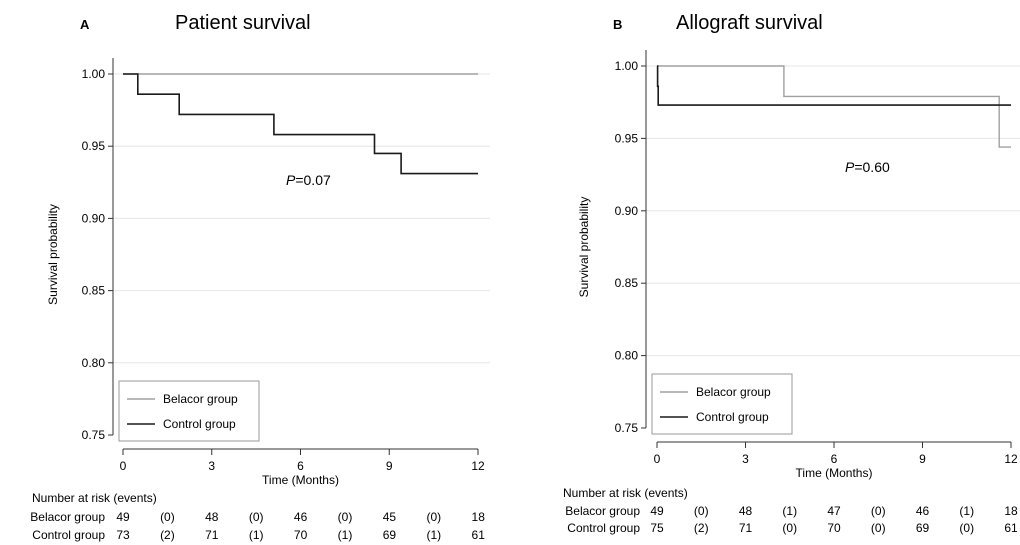 This screenshot has height=545, width=1020. What do you see at coordinates (243, 23) in the screenshot?
I see `chart-title: Patient survival` at bounding box center [243, 23].